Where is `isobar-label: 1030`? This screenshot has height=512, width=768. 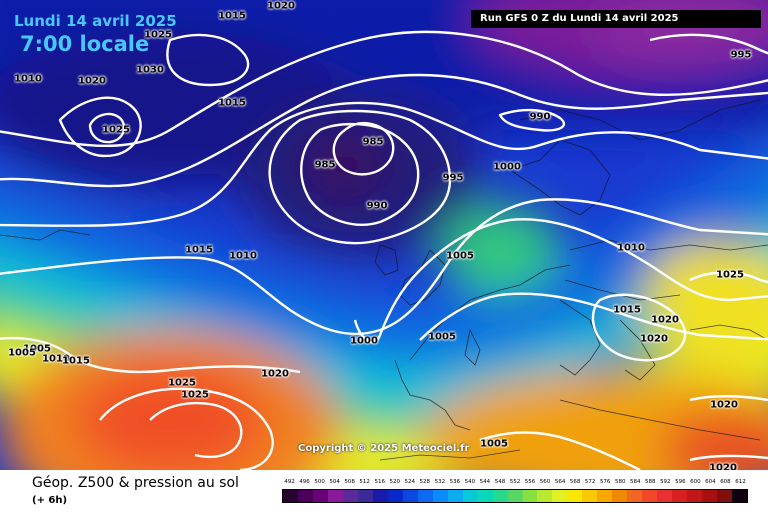 isobar-label: 1030 is located at coordinates (150, 70).